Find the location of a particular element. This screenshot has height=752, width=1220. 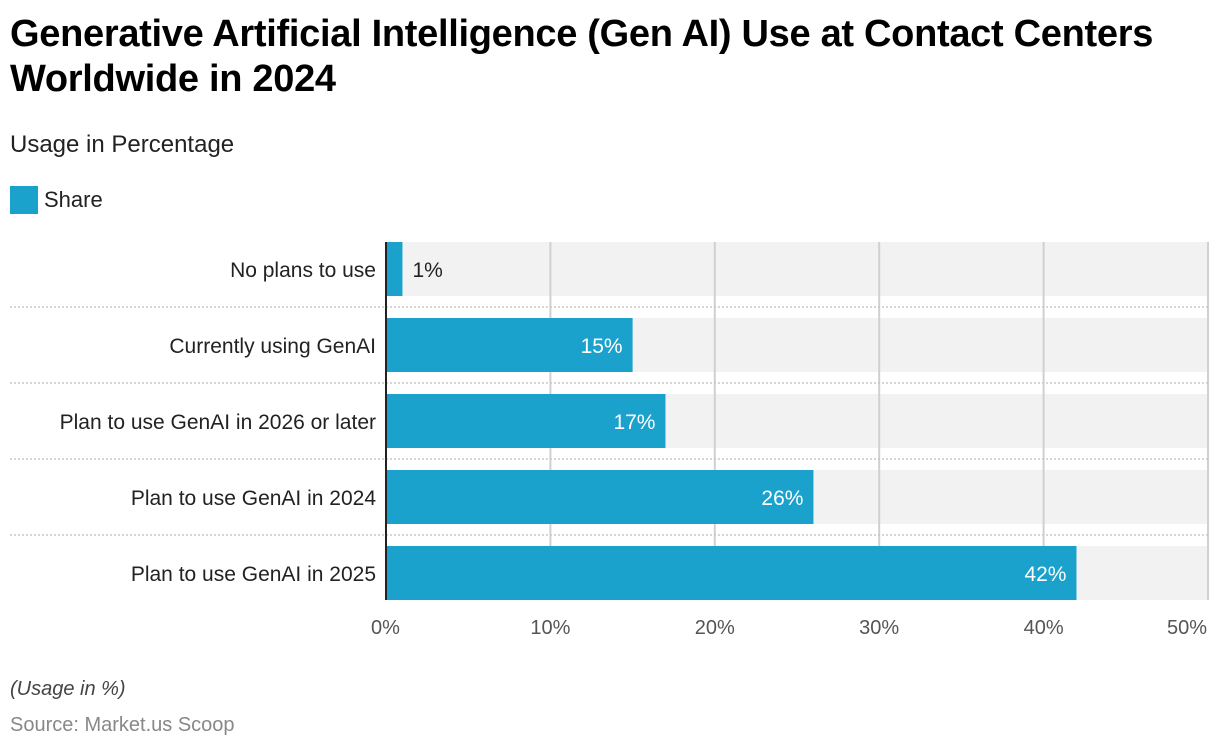

row-band is located at coordinates (797, 269).